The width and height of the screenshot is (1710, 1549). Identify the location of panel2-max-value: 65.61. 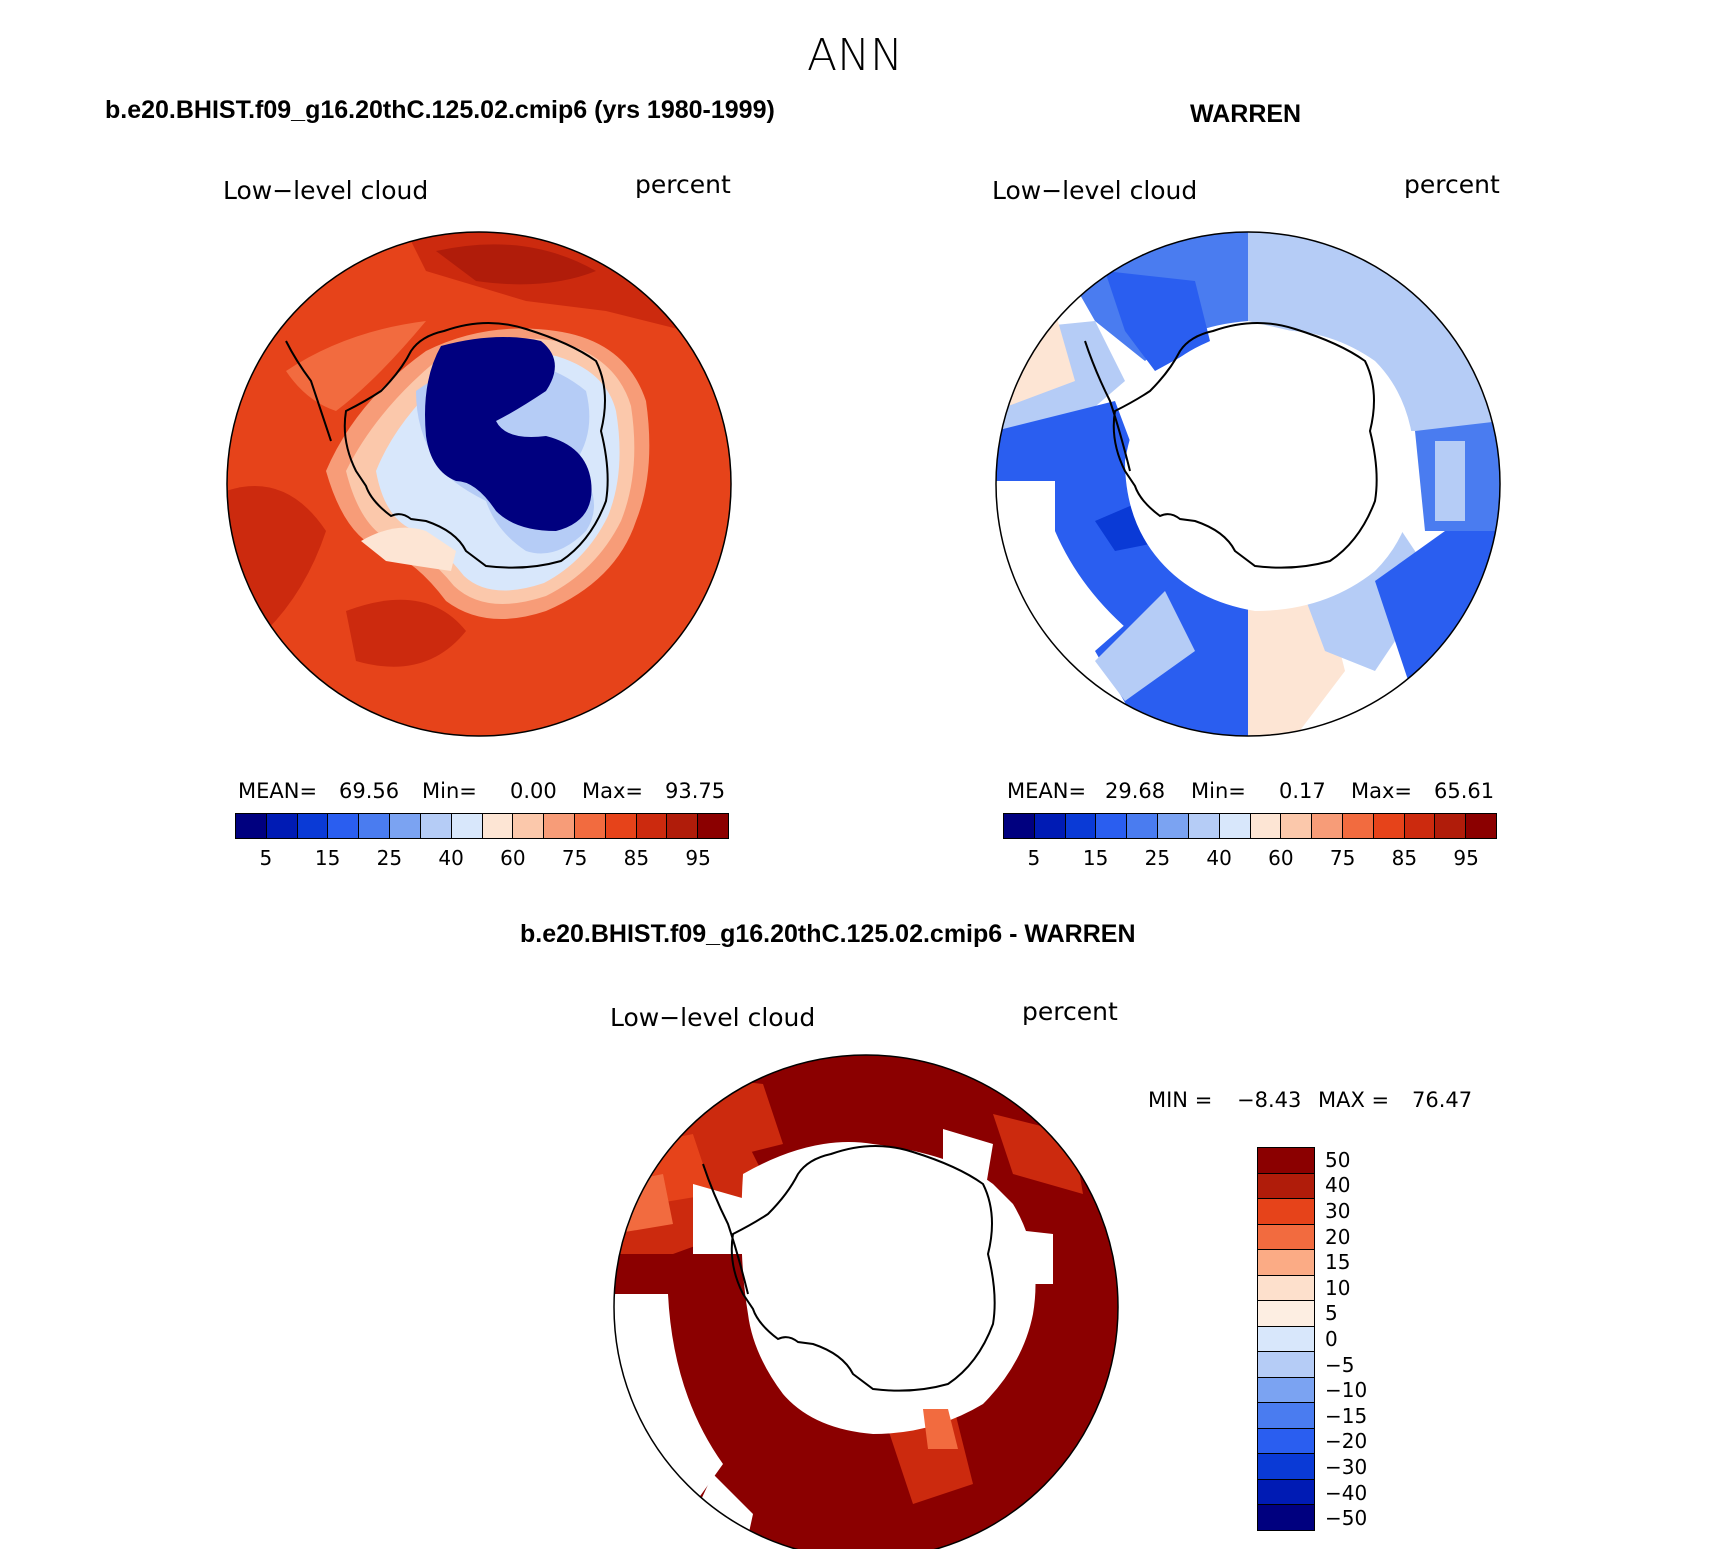
(1464, 791).